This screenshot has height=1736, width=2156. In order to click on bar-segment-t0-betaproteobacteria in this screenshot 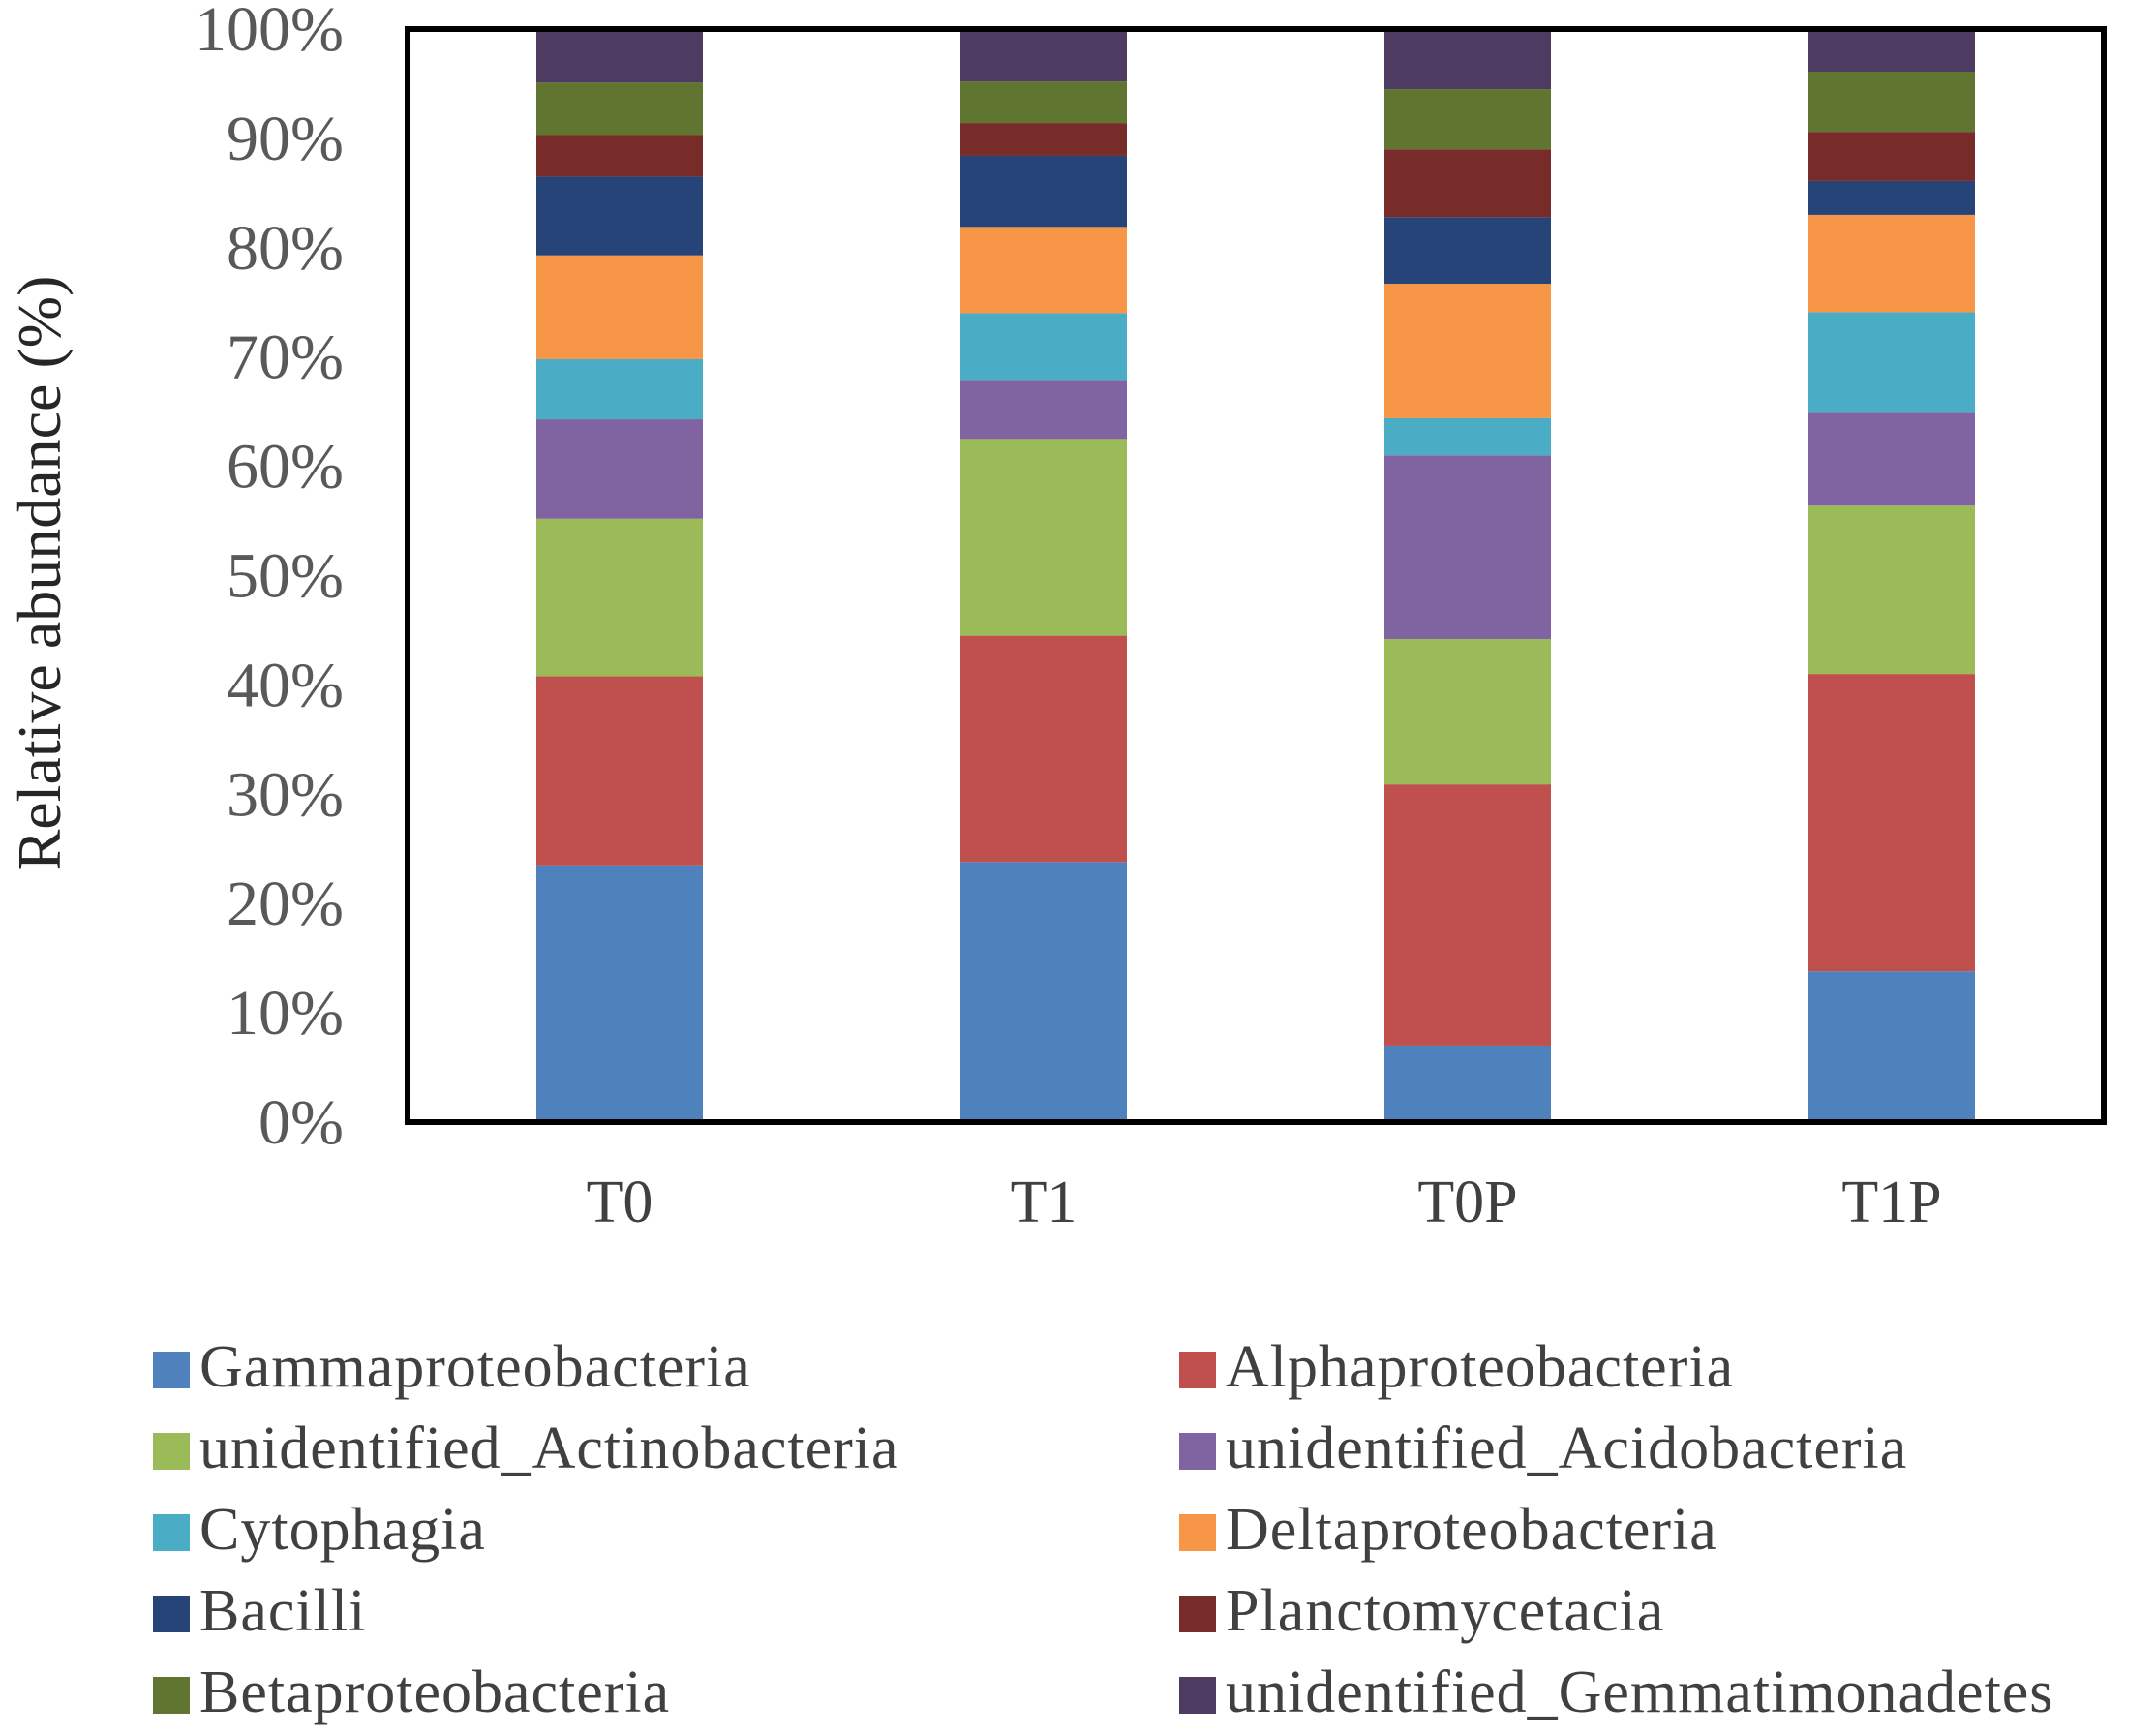, I will do `click(620, 109)`.